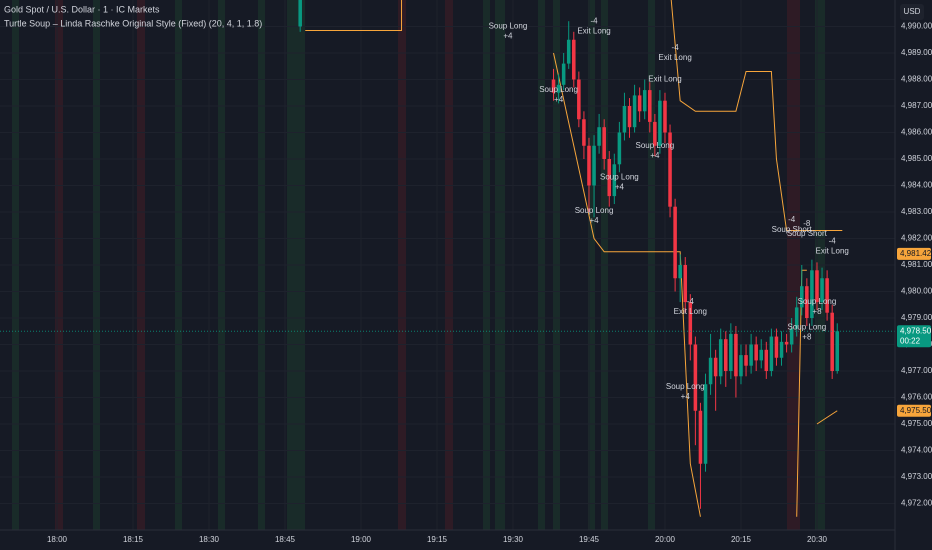 Image resolution: width=932 pixels, height=550 pixels. Describe the element at coordinates (916, 26) in the screenshot. I see `y-tick-label: 4,990.00` at that location.